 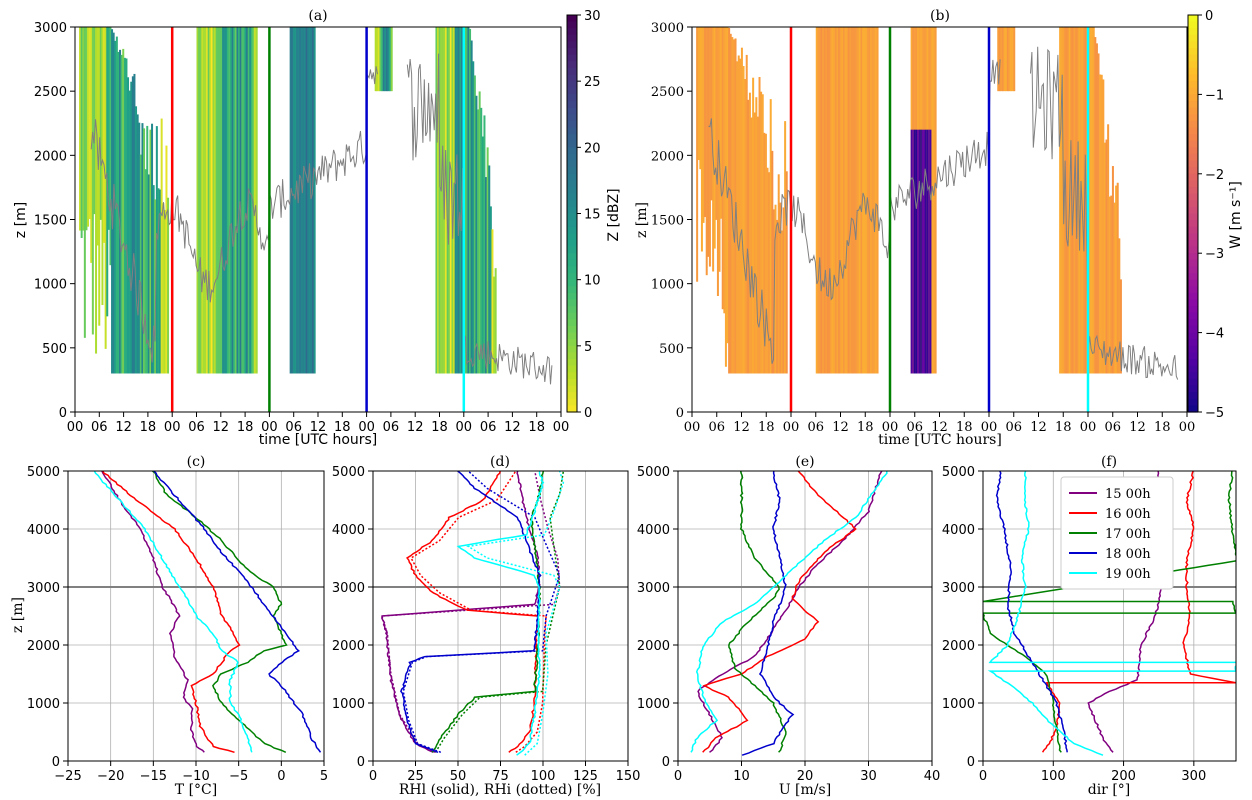 I want to click on legend-box, so click(x=1117, y=533).